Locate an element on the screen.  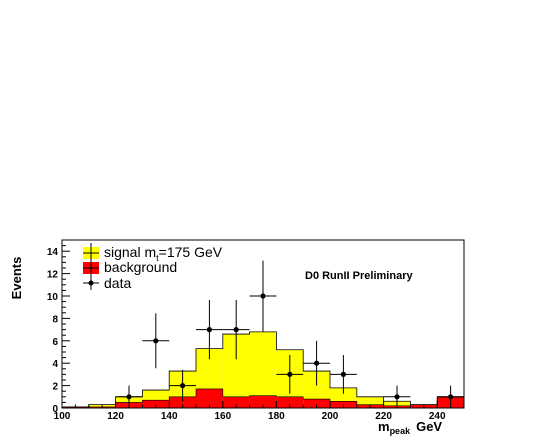
legend-signal-label: signal mt=175 GeV is located at coordinates (163, 253).